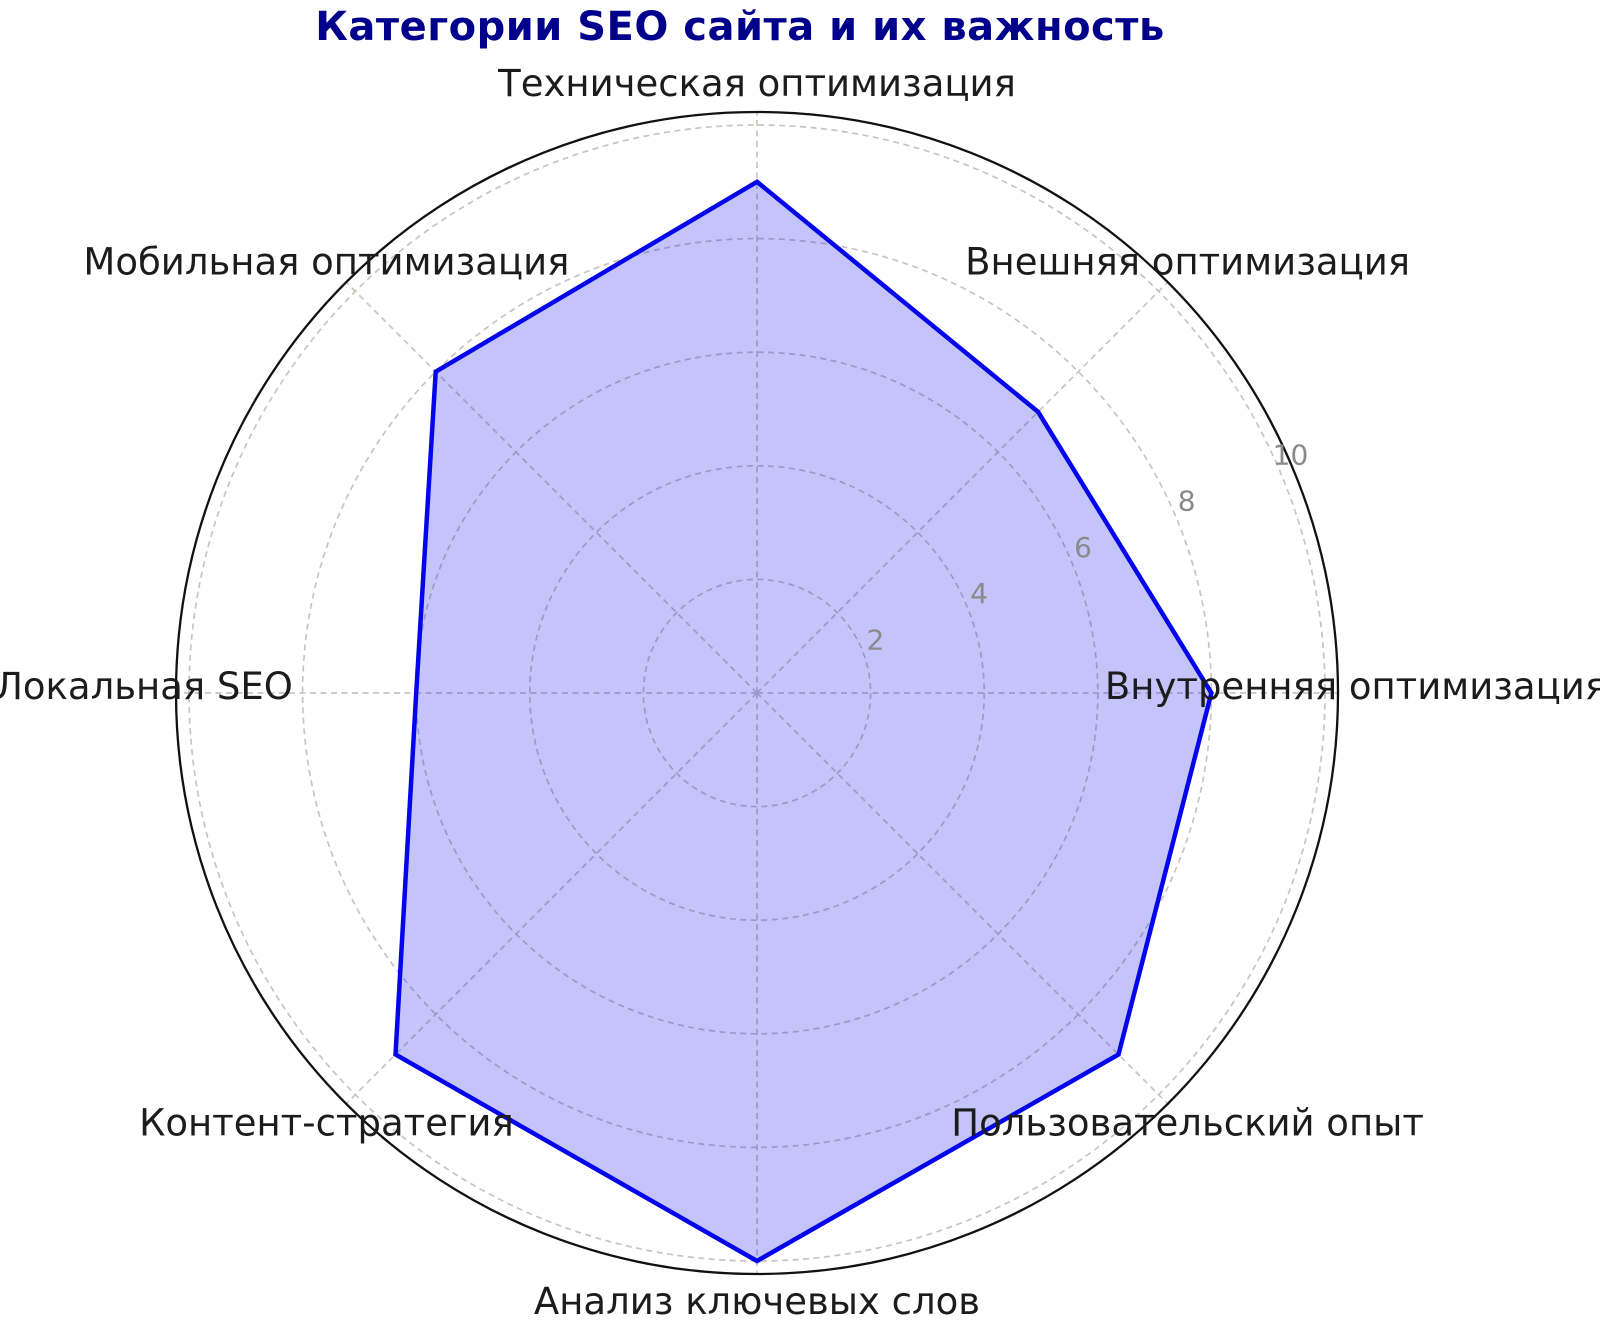  I want to click on axis-label: Локальная SEO, so click(146, 686).